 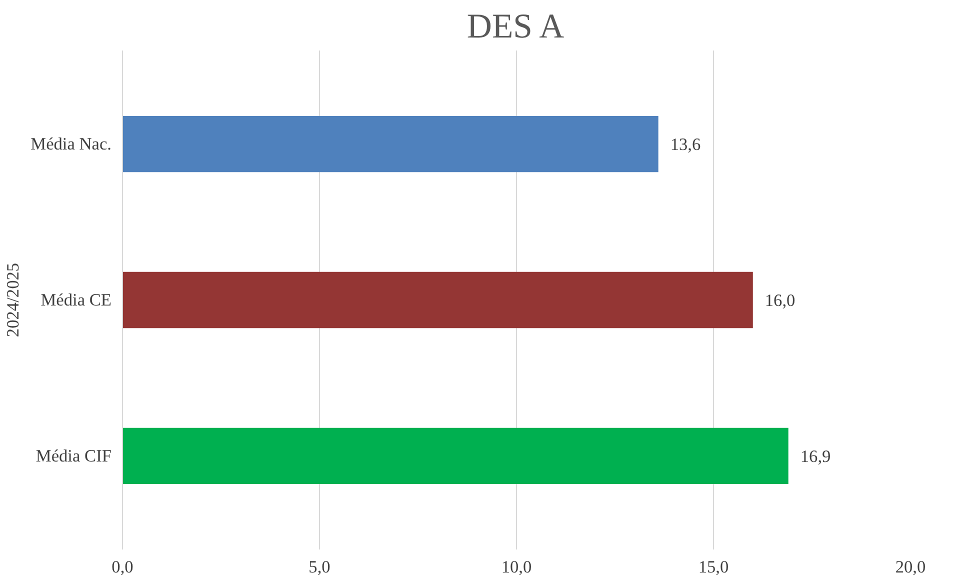 I want to click on y-tick-label: Média Nac., so click(x=71, y=144).